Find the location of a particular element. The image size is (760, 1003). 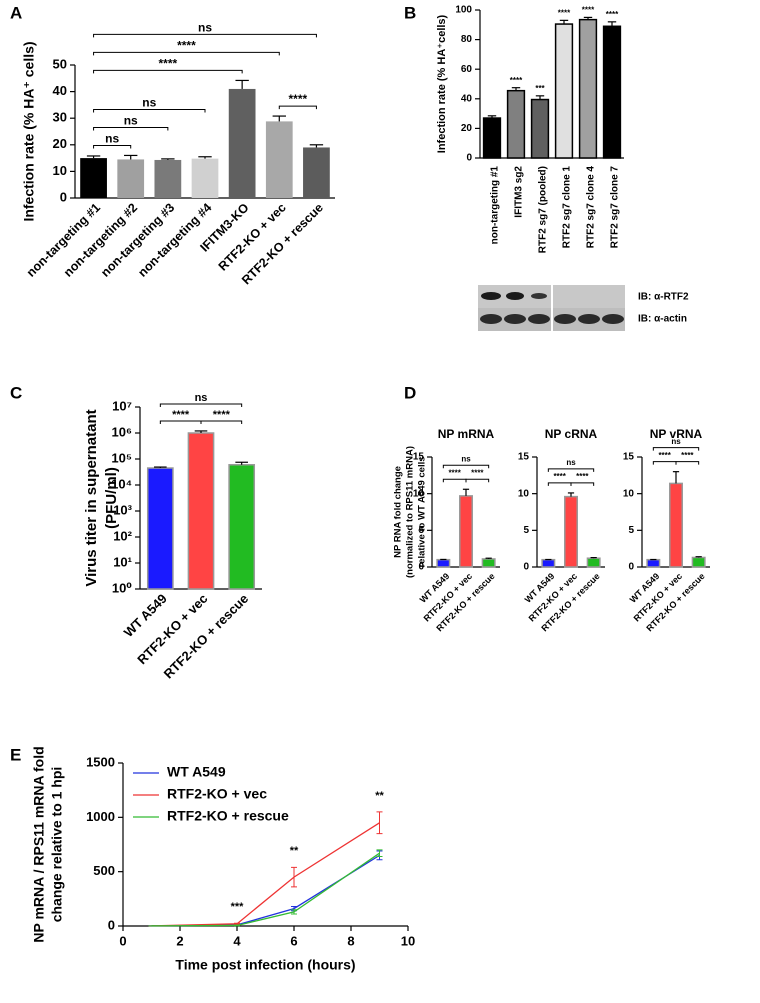

x-tick-label: IFITM3 sg2 is located at coordinates (519, 192).